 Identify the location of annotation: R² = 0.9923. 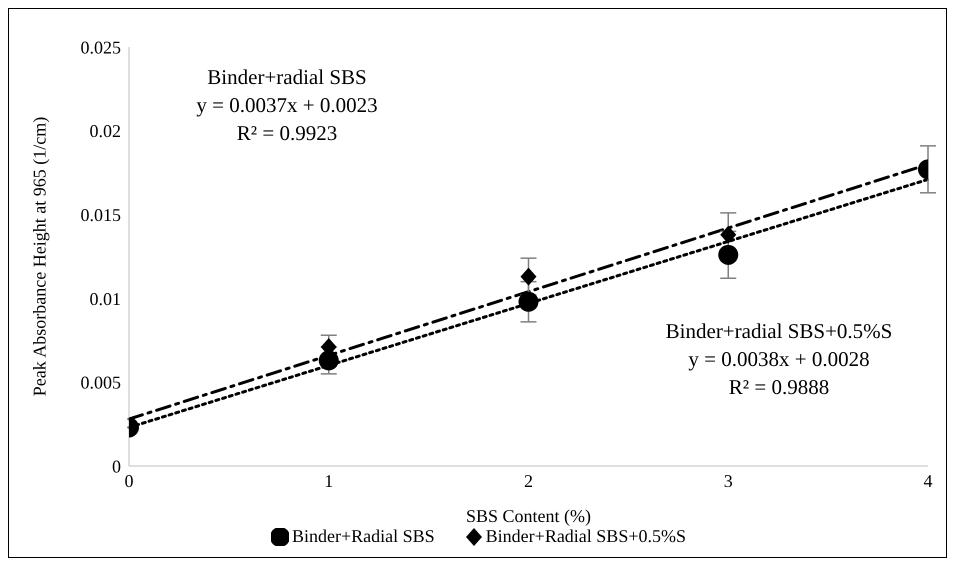
(287, 133).